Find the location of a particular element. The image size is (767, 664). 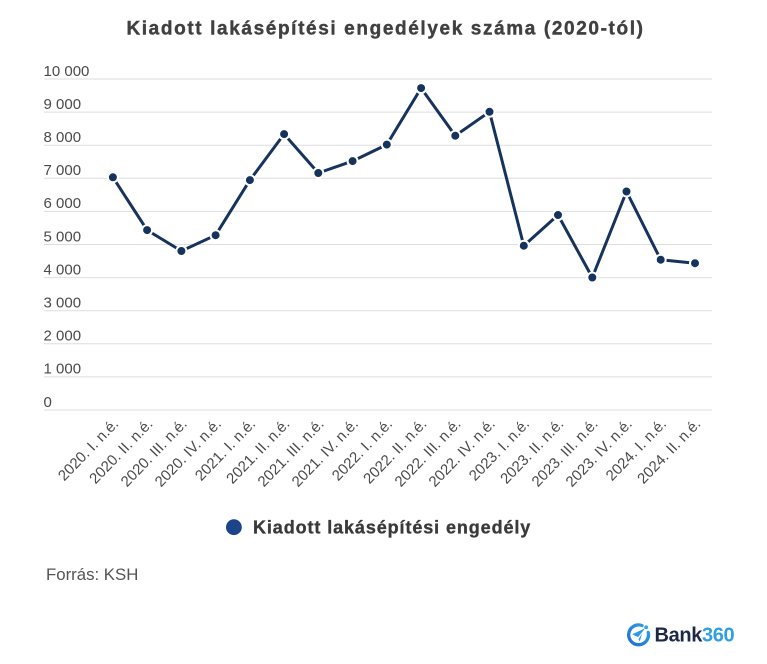

svg-text: Forrás: KSH is located at coordinates (92, 574).